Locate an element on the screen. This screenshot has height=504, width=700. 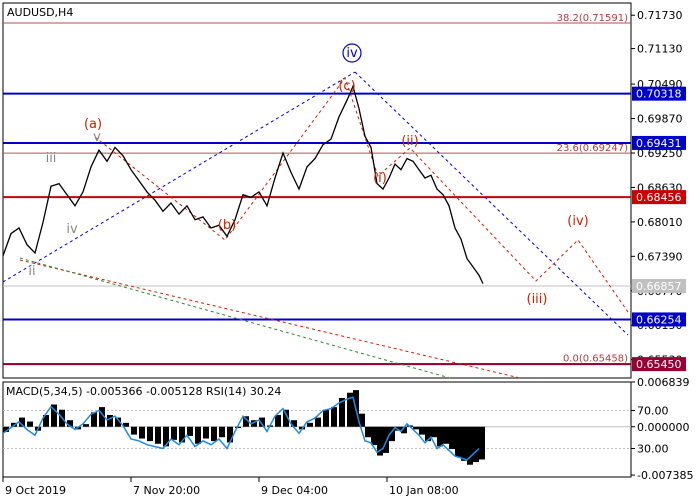
wave-label: (iii) is located at coordinates (537, 299).